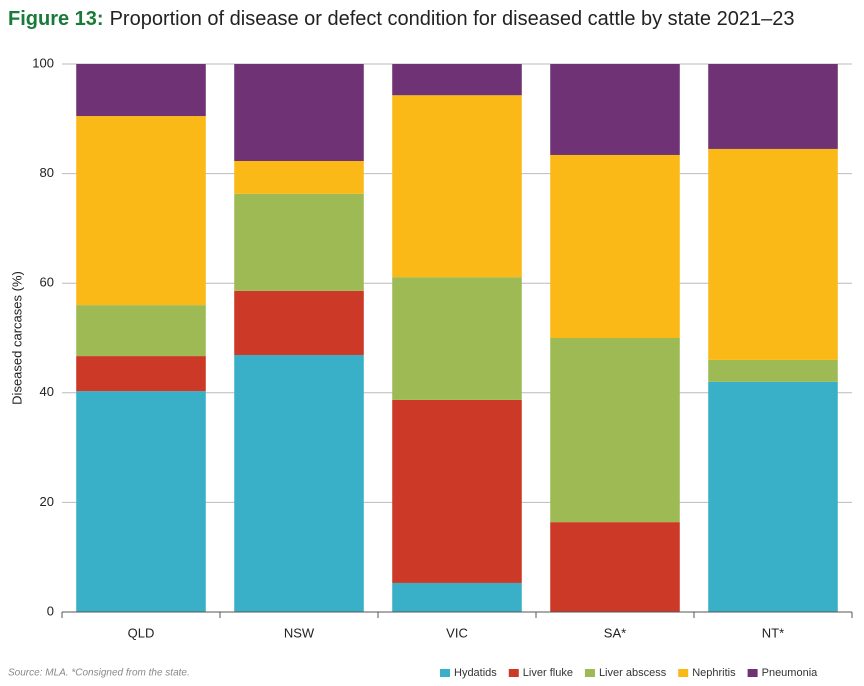 This screenshot has height=686, width=864. Describe the element at coordinates (47, 172) in the screenshot. I see `y-tick-label: 80` at that location.